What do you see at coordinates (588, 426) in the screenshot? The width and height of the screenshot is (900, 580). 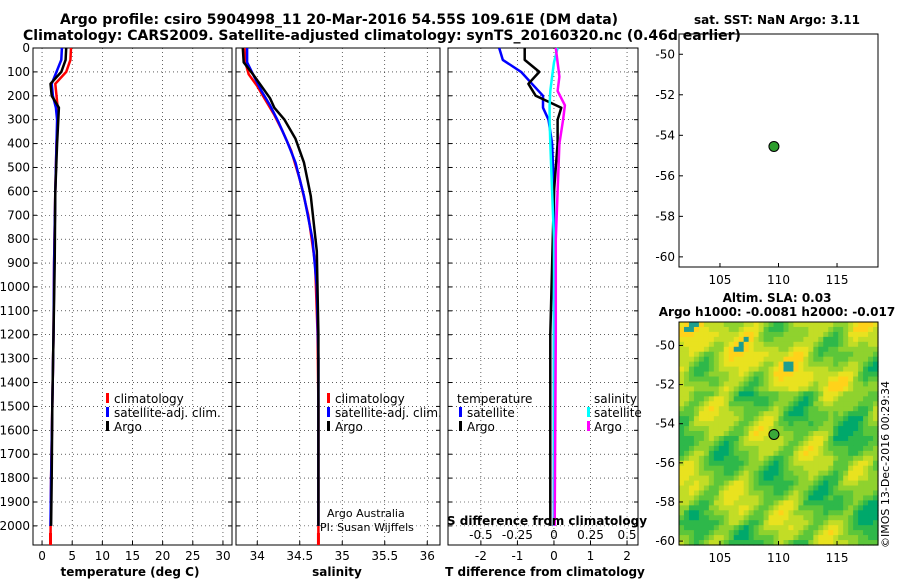 I see `diff-legend-s-argo-swatch` at bounding box center [588, 426].